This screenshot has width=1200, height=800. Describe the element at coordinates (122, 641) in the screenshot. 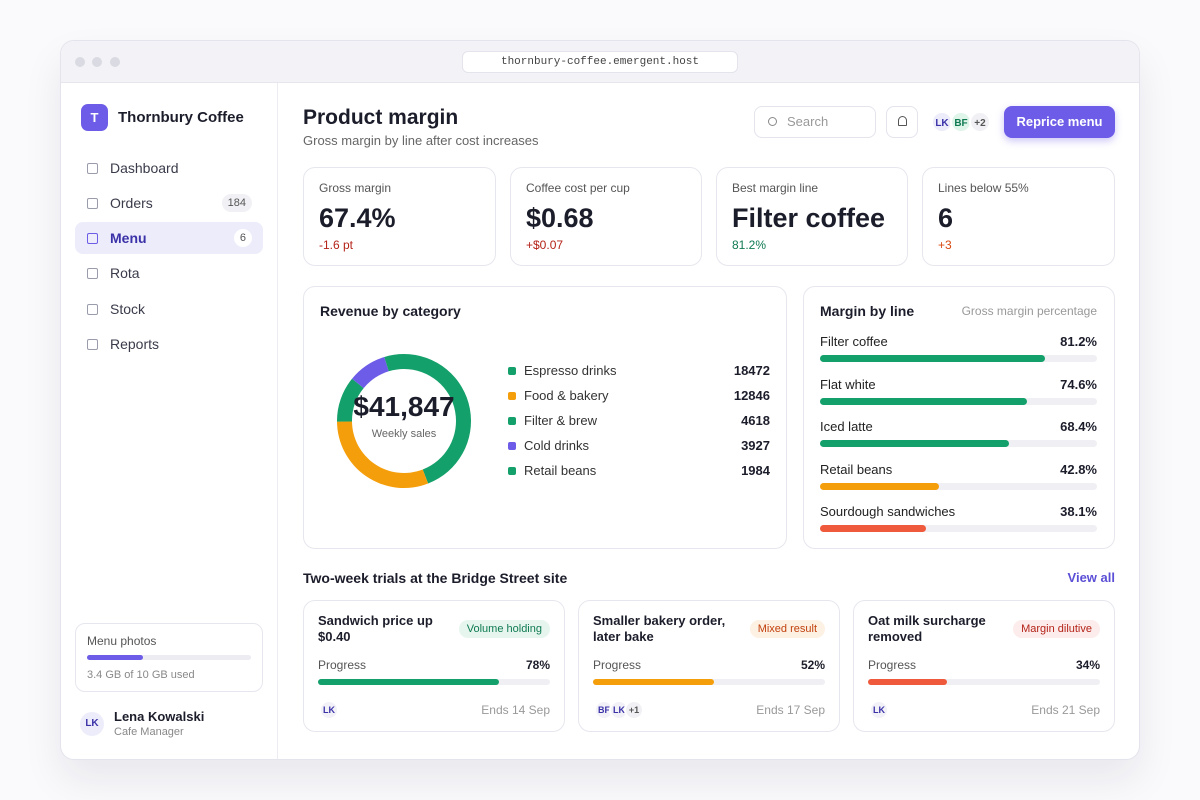

I see `storage-title: Menu photos` at that location.